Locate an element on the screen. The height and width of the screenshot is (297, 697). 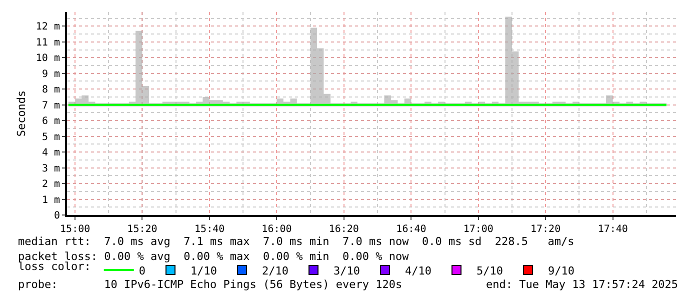
x-tick-label: 17:00 is located at coordinates (478, 229).